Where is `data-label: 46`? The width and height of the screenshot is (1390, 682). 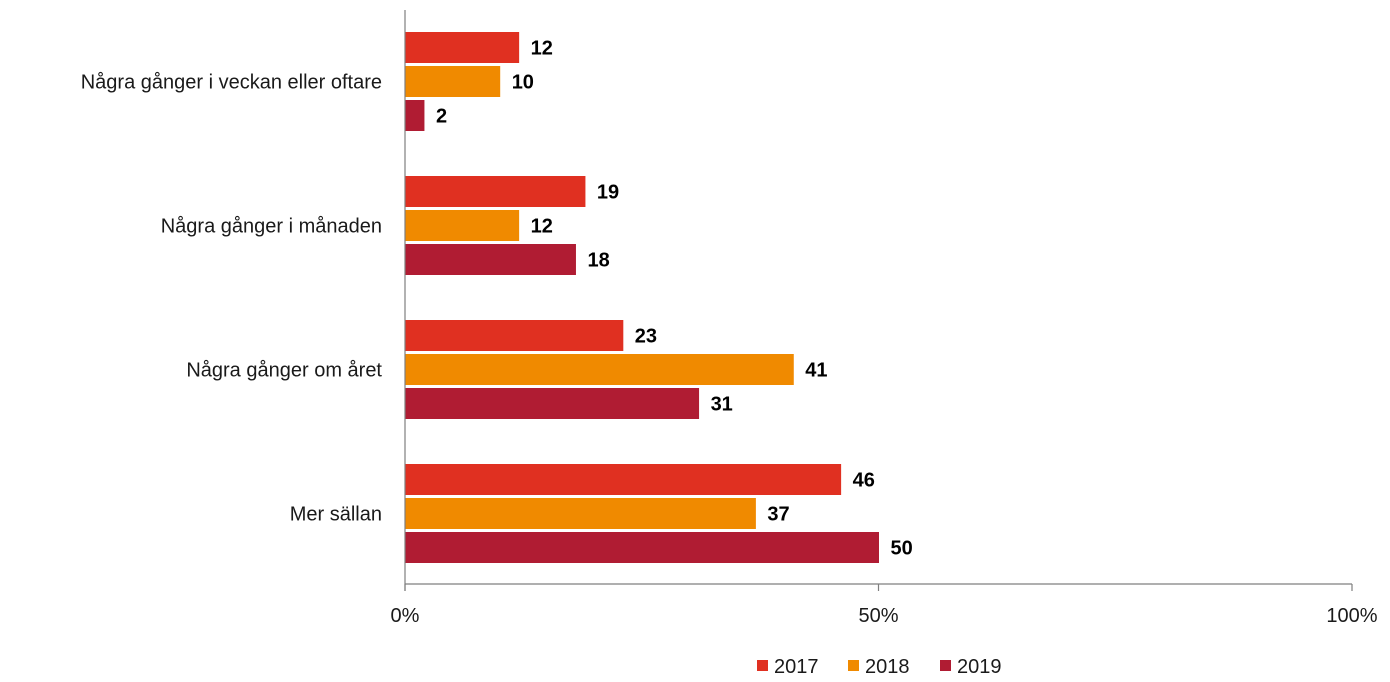
data-label: 46 is located at coordinates (864, 481).